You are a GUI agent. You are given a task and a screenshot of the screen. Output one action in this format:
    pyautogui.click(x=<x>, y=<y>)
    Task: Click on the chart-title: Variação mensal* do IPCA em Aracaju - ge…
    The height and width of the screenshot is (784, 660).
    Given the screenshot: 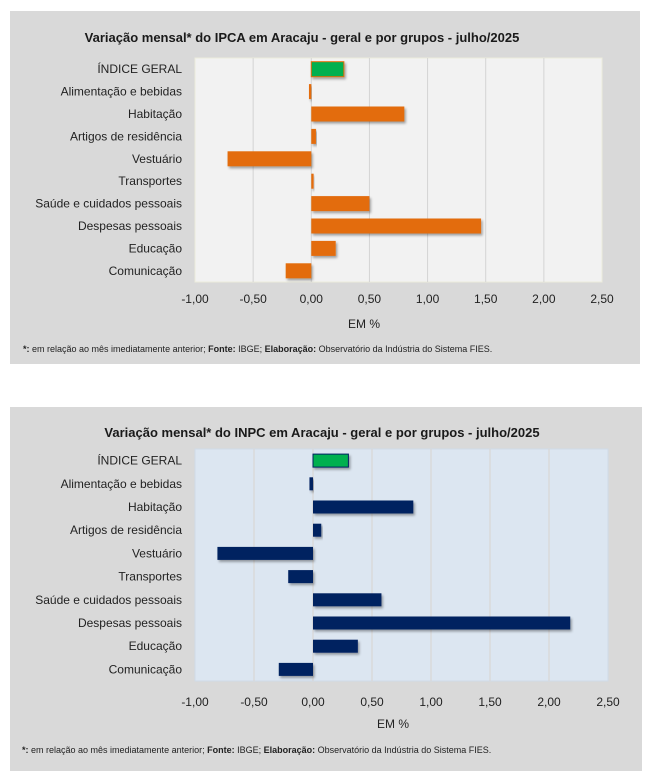 What is the action you would take?
    pyautogui.click(x=302, y=37)
    